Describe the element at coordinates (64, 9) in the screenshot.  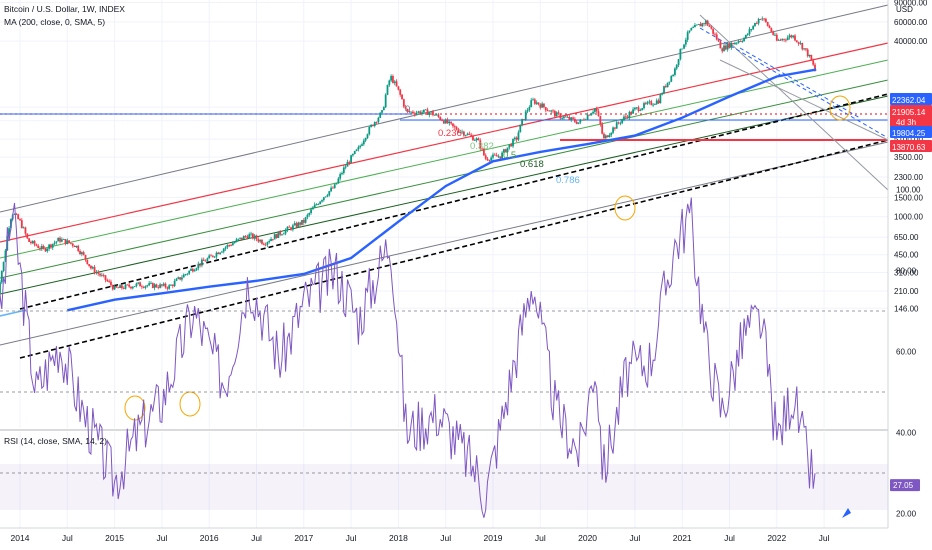
I see `symbol-title: Bitcoin / U.S. Dollar, 1W, INDEX` at that location.